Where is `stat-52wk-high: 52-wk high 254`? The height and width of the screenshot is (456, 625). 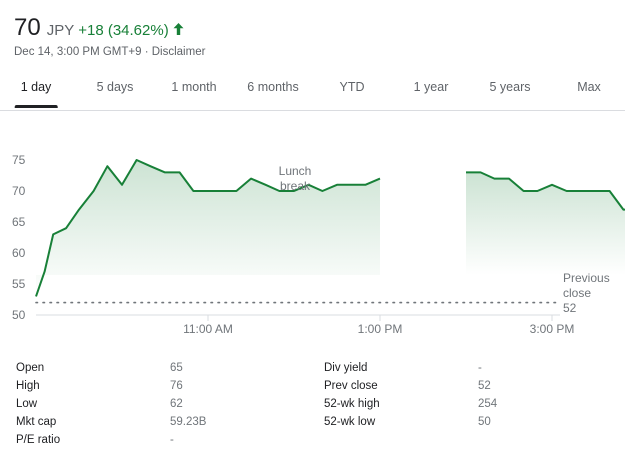
stat-52wk-high: 52-wk high 254 is located at coordinates (410, 404).